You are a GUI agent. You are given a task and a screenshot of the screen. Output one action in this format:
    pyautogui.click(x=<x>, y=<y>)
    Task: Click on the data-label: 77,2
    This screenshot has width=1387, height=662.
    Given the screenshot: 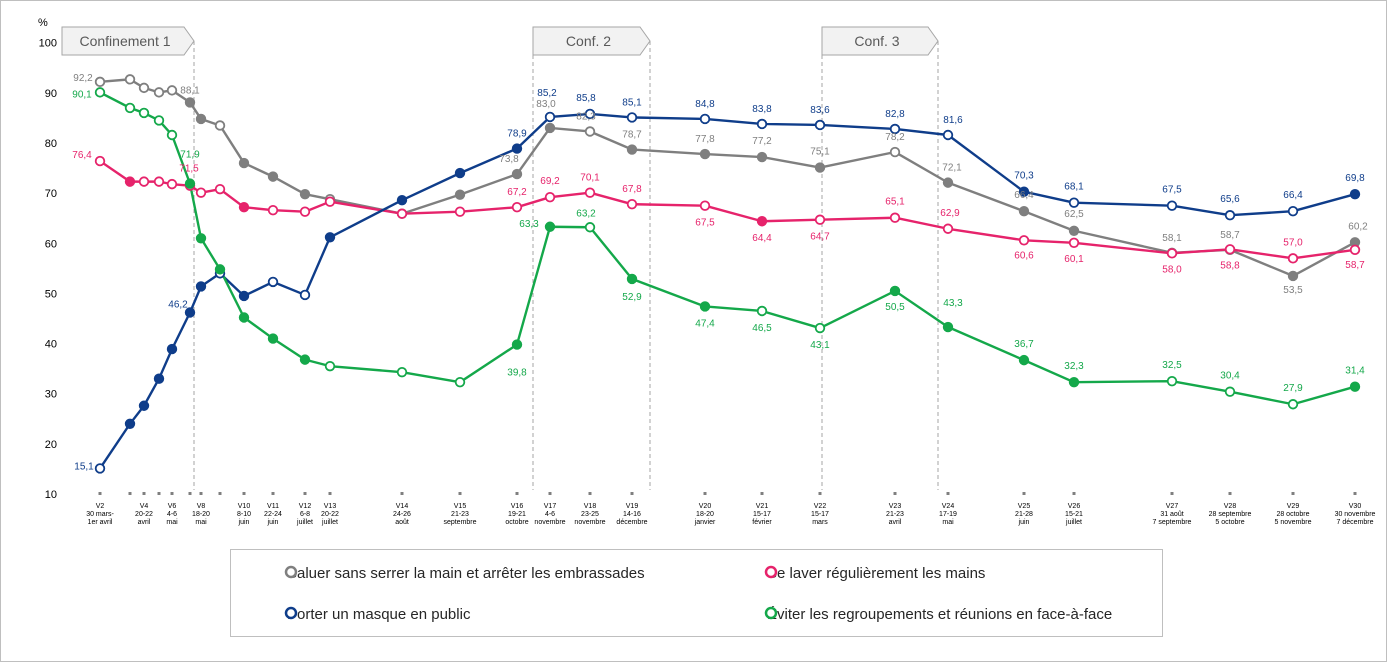 What is the action you would take?
    pyautogui.click(x=762, y=141)
    